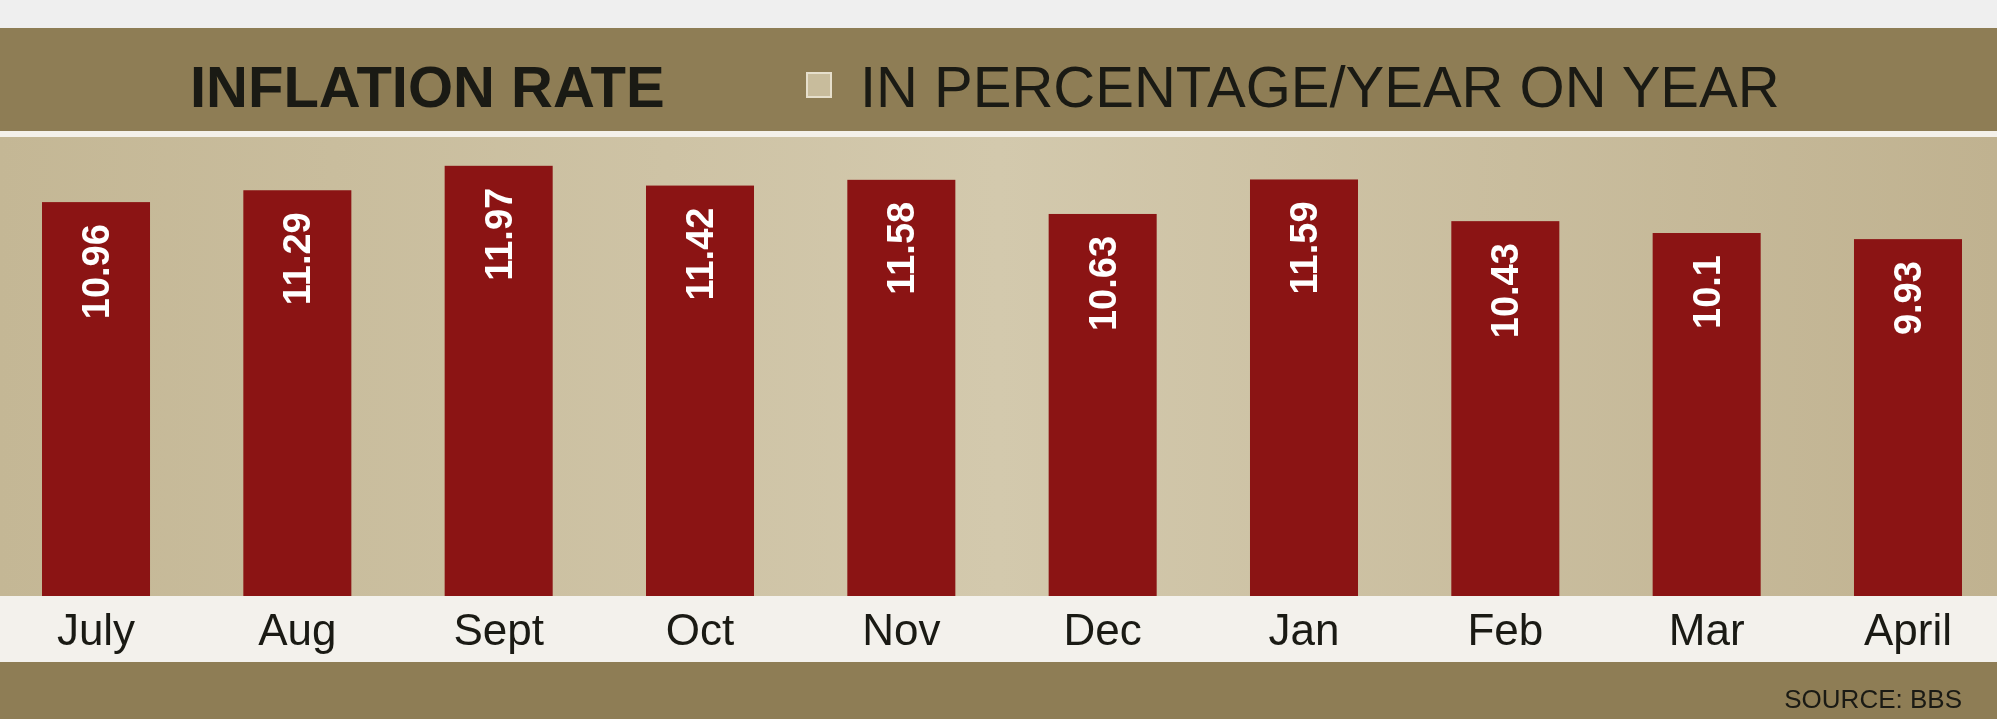 Image resolution: width=1997 pixels, height=719 pixels. What do you see at coordinates (498, 629) in the screenshot?
I see `x-tick-label: Sept` at bounding box center [498, 629].